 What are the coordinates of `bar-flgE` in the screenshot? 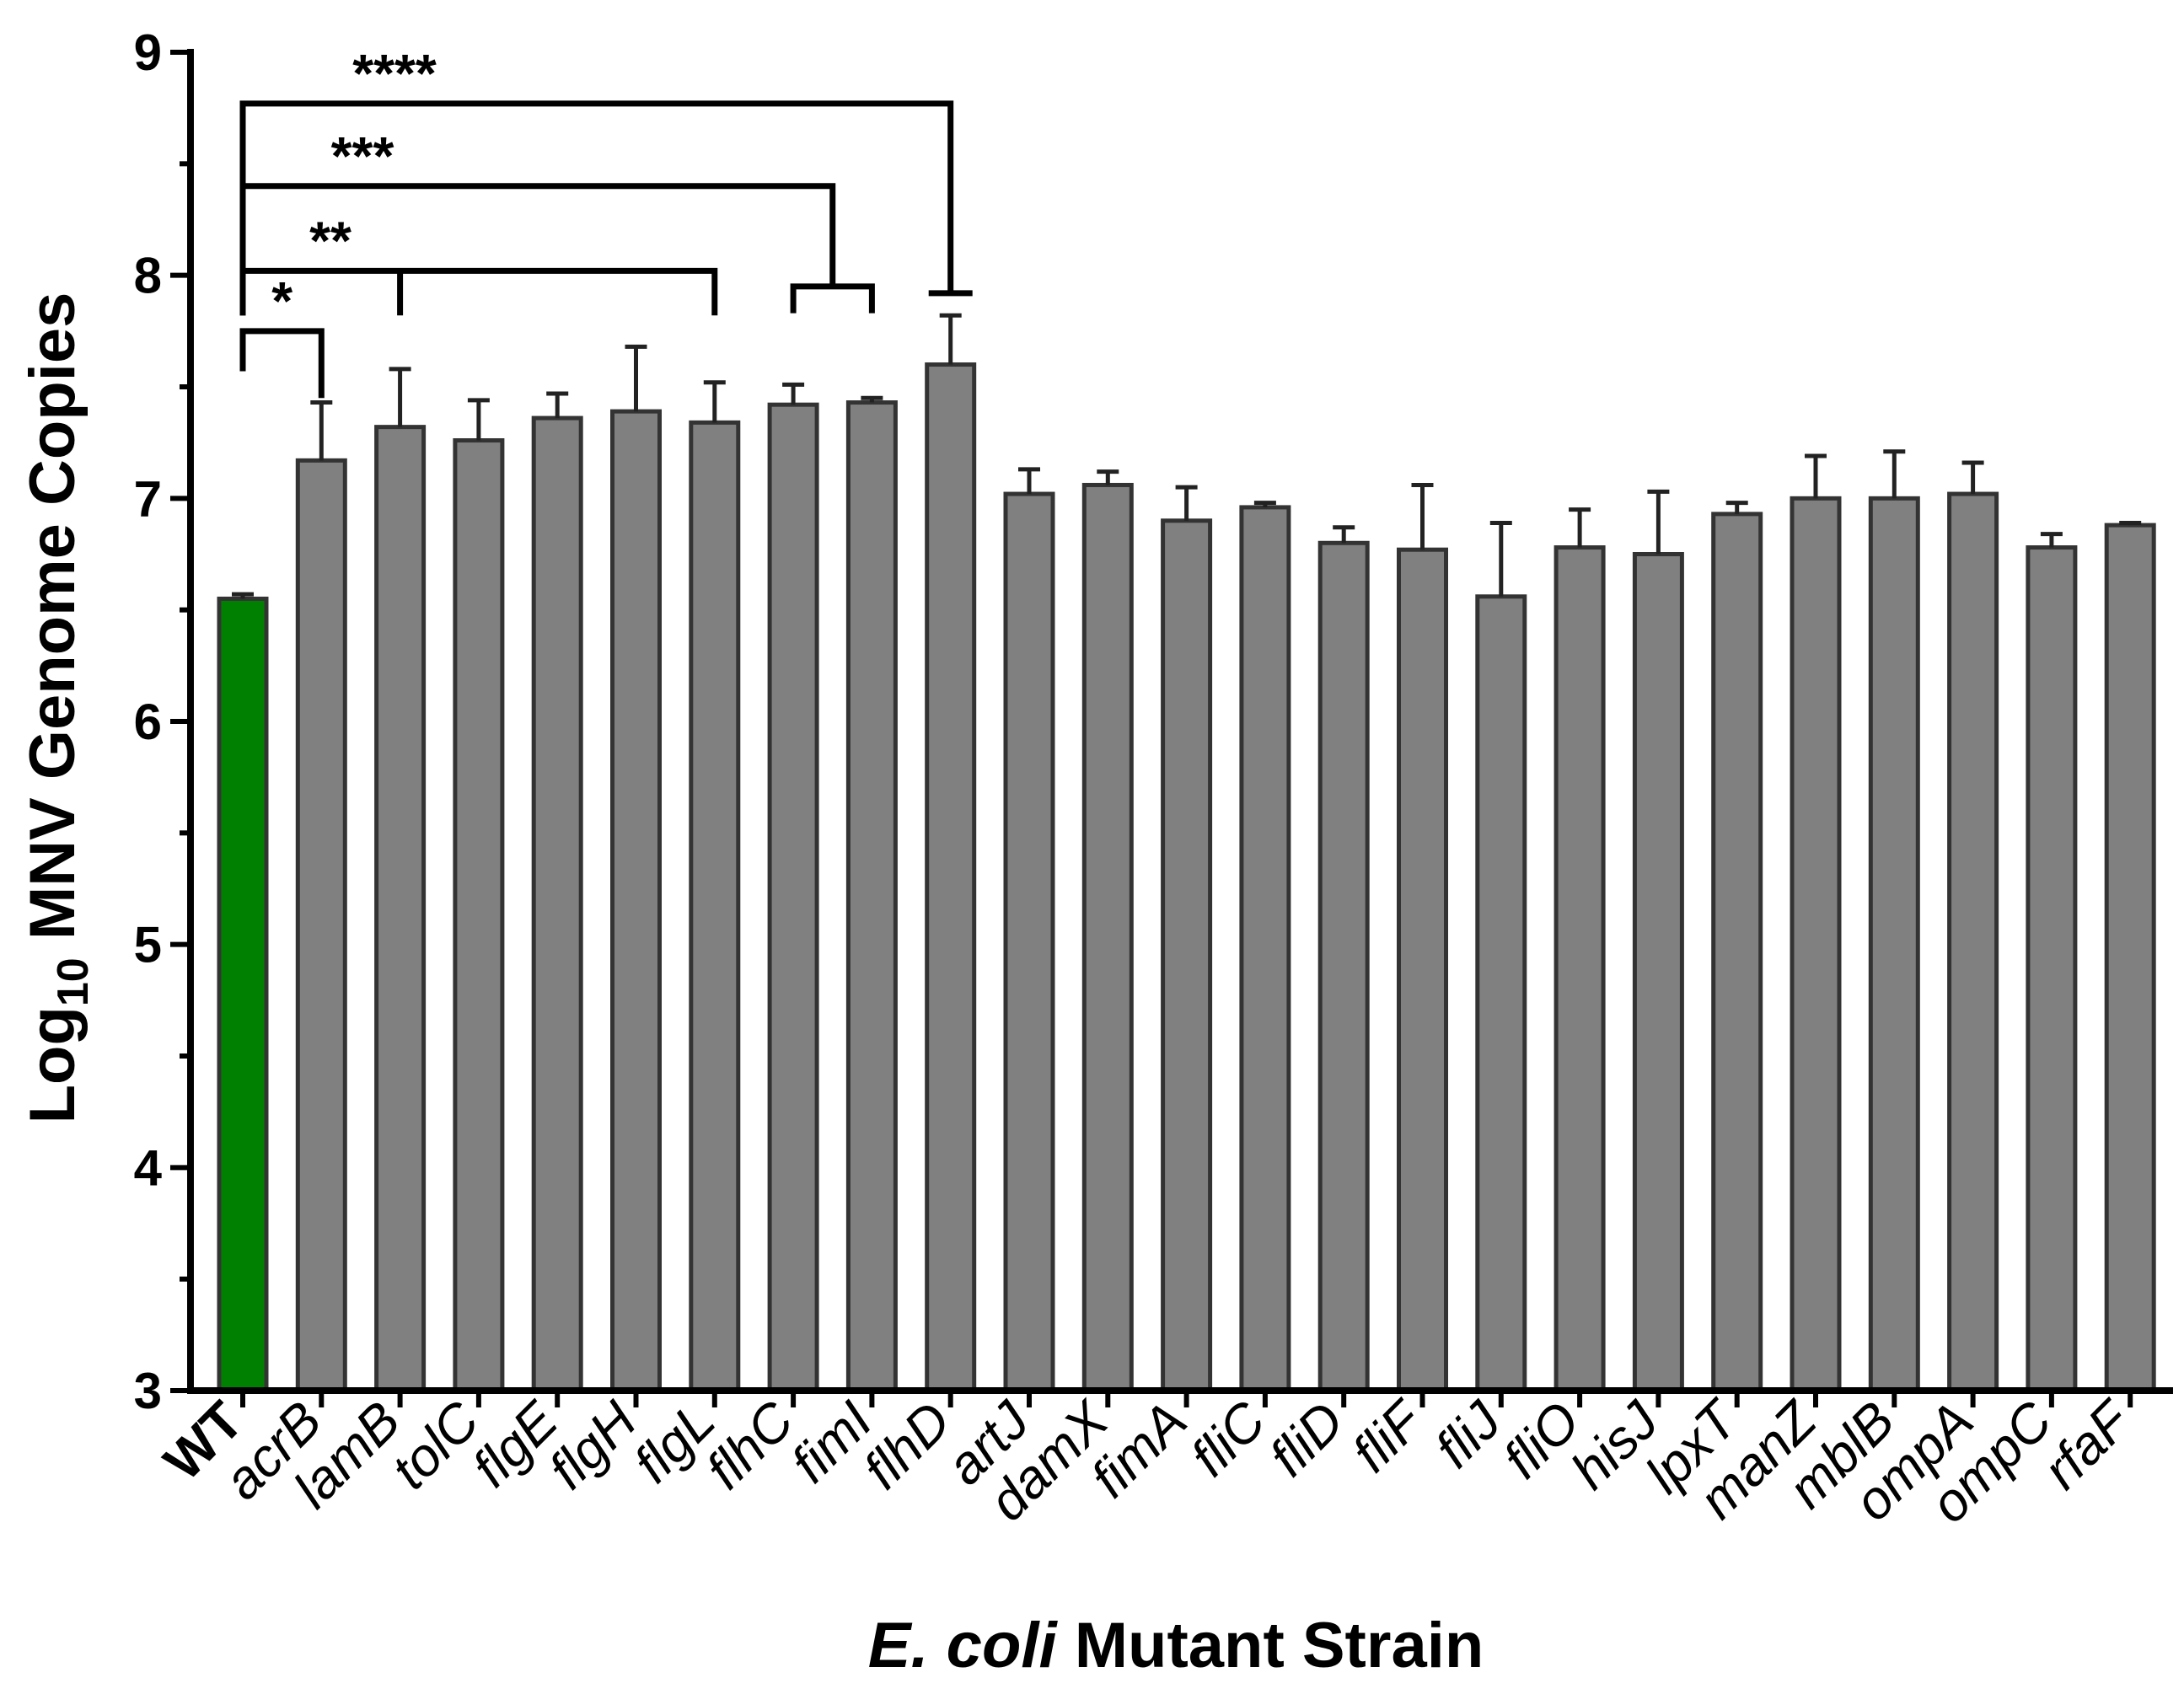 It's located at (557, 904).